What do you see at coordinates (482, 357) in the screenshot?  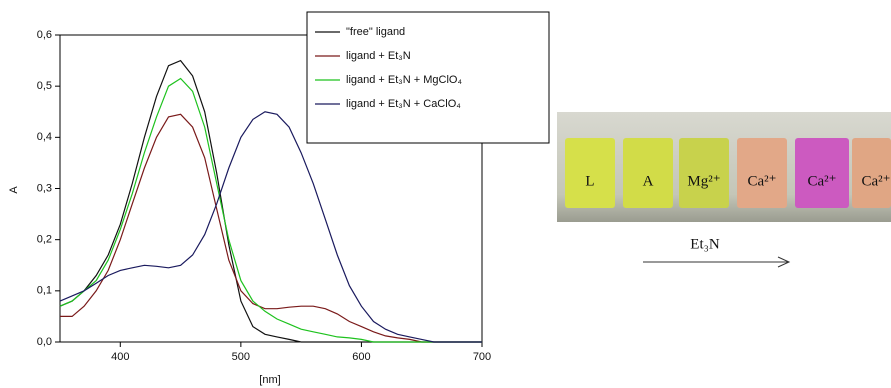 I see `x-tick-label: 700` at bounding box center [482, 357].